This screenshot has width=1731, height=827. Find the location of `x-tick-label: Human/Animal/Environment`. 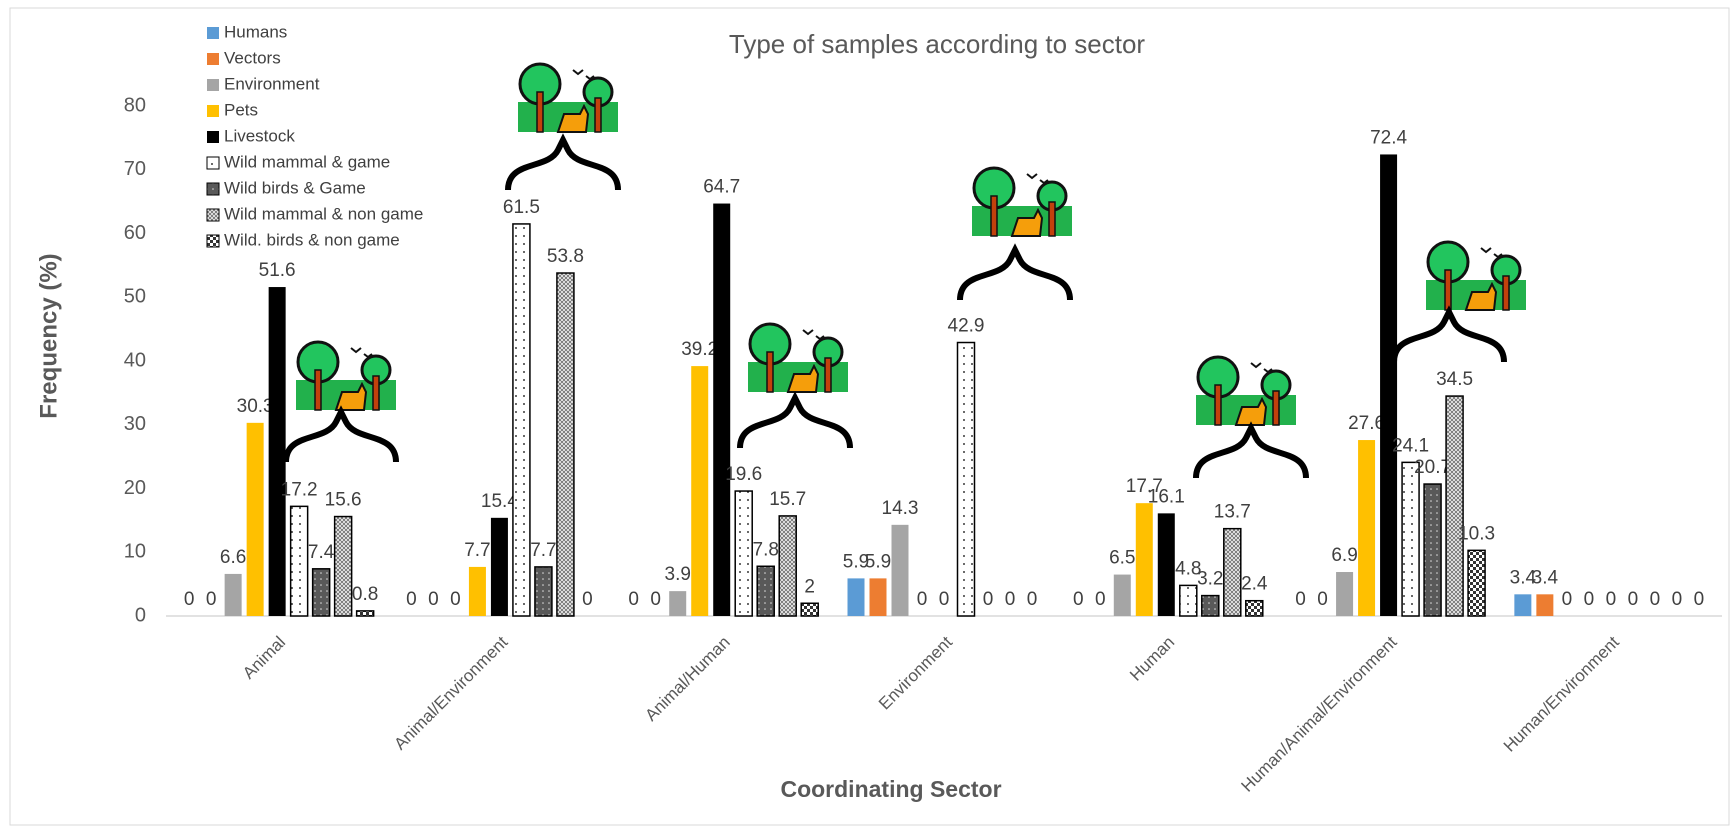

x-tick-label: Human/Animal/Environment is located at coordinates (1318, 713).